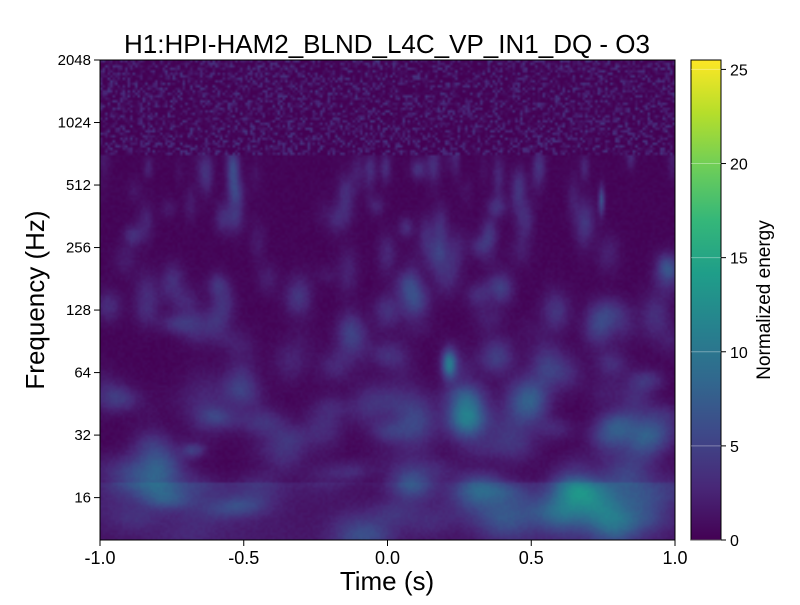 The width and height of the screenshot is (800, 605). What do you see at coordinates (78, 185) in the screenshot?
I see `y-tick-label: 512` at bounding box center [78, 185].